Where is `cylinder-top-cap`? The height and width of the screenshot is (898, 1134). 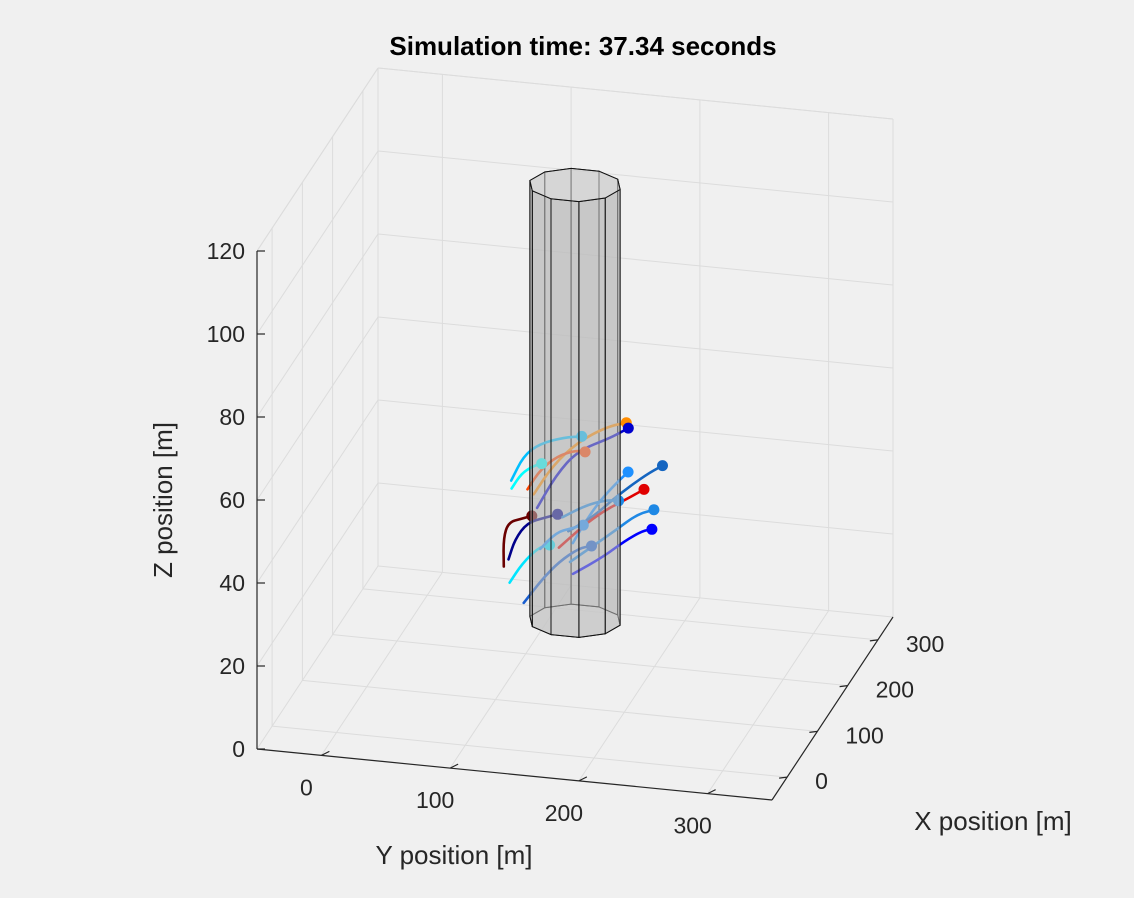
cylinder-top-cap is located at coordinates (575, 185).